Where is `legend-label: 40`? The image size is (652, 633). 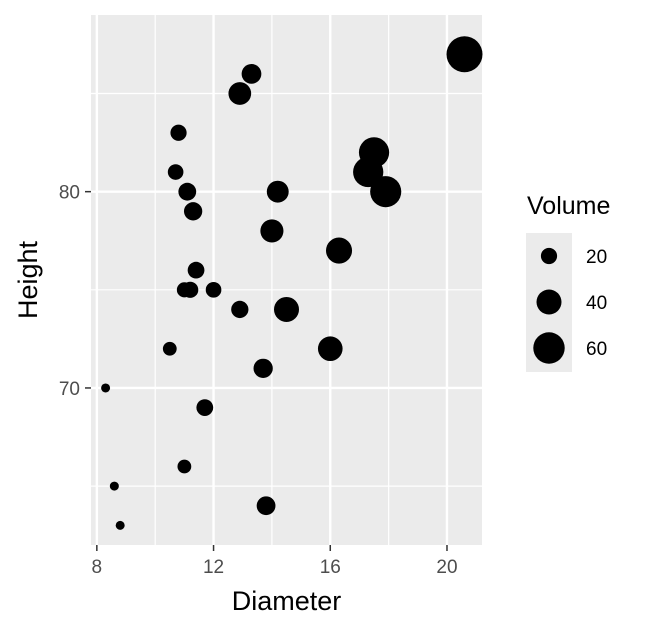 legend-label: 40 is located at coordinates (596, 303).